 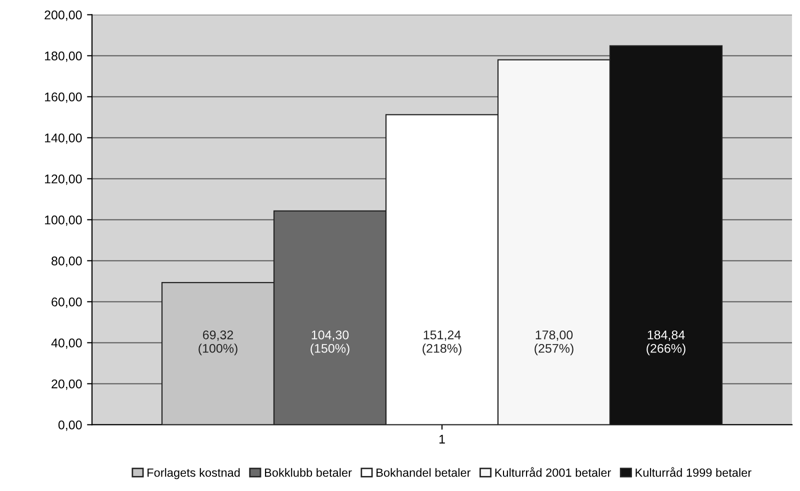 What do you see at coordinates (553, 472) in the screenshot?
I see `legend-label: Kulturråd 2001 betaler` at bounding box center [553, 472].